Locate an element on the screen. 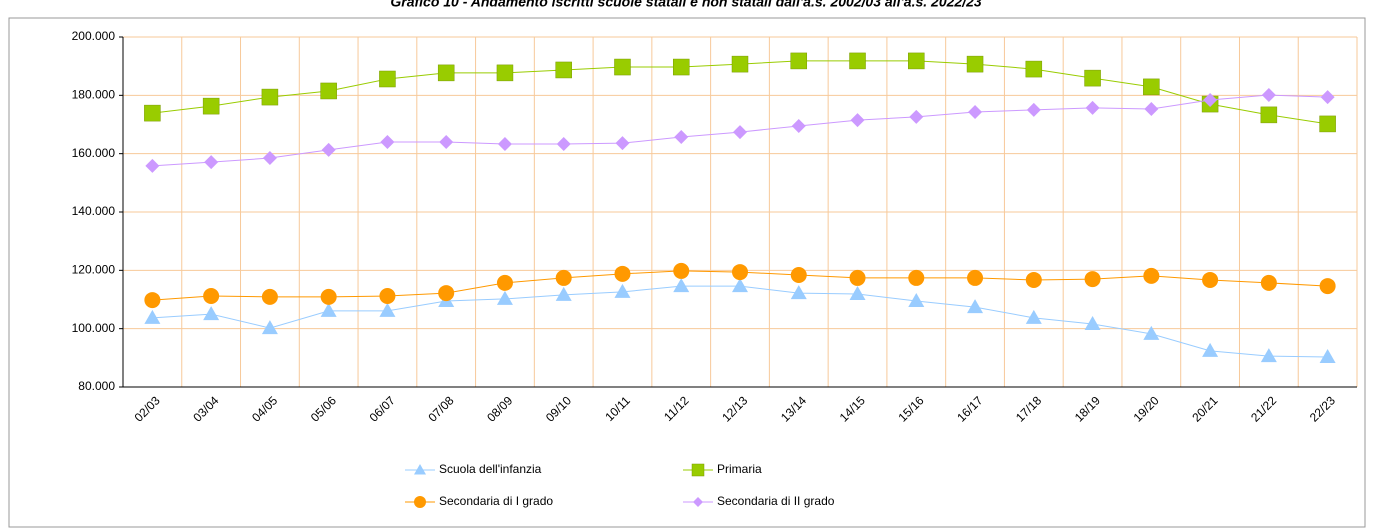 This screenshot has height=528, width=1373. y-tick-label: 120.000 is located at coordinates (94, 270).